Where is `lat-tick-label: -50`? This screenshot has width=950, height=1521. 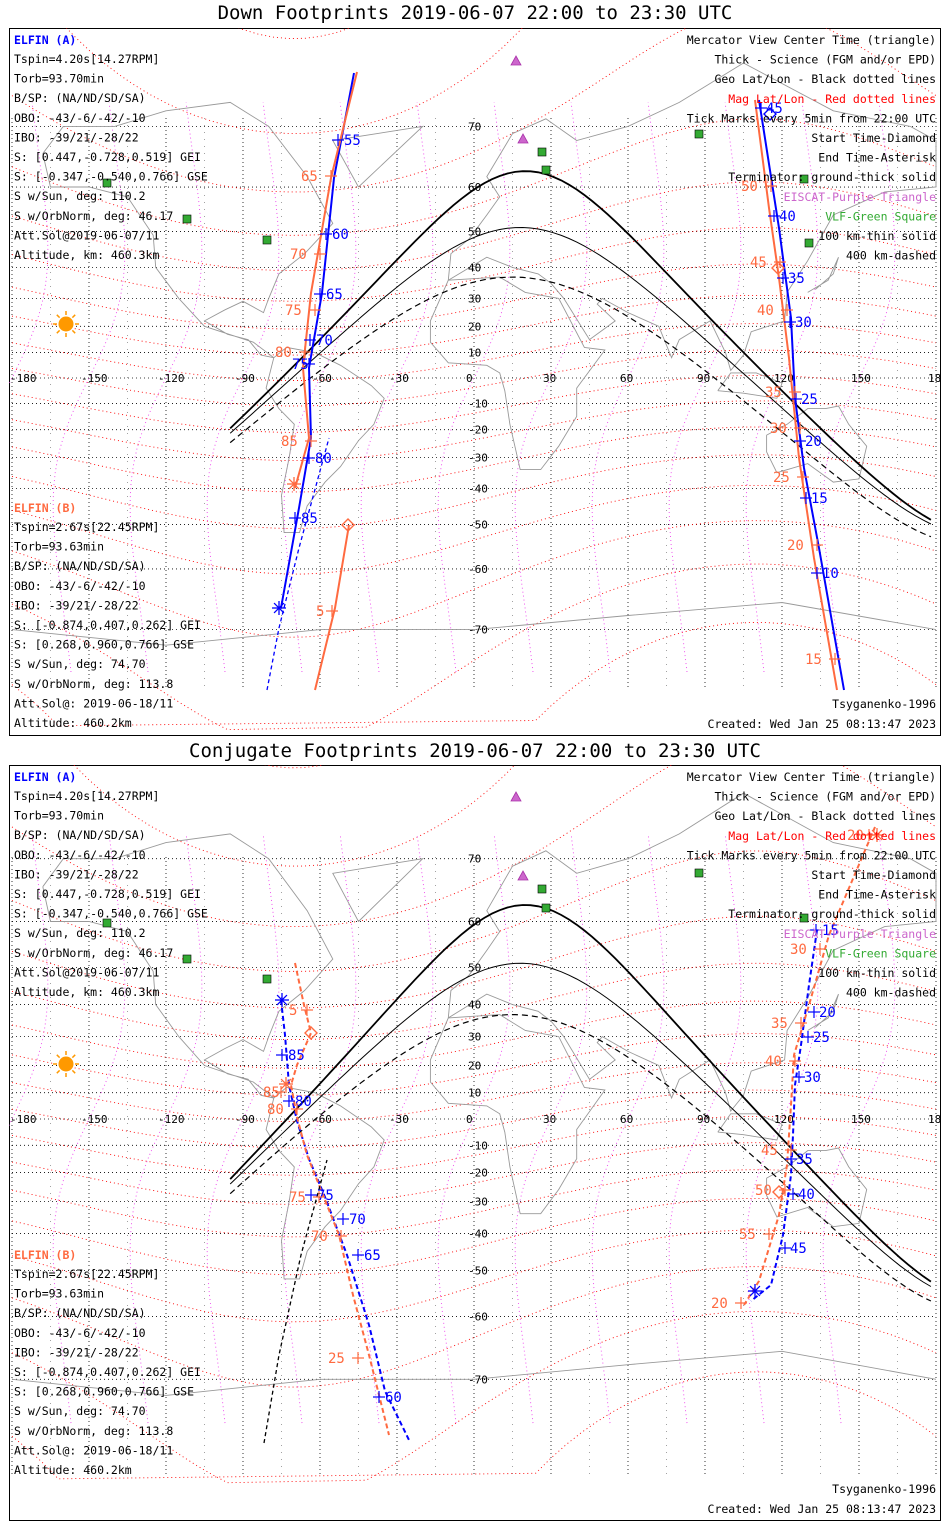
lat-tick-label: -50 is located at coordinates (478, 1271).